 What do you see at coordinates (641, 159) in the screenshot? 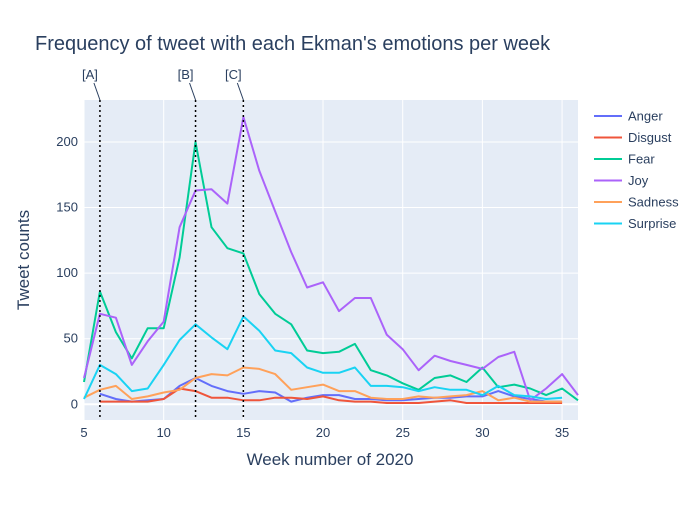
I see `legend-label: Fear` at bounding box center [641, 159].